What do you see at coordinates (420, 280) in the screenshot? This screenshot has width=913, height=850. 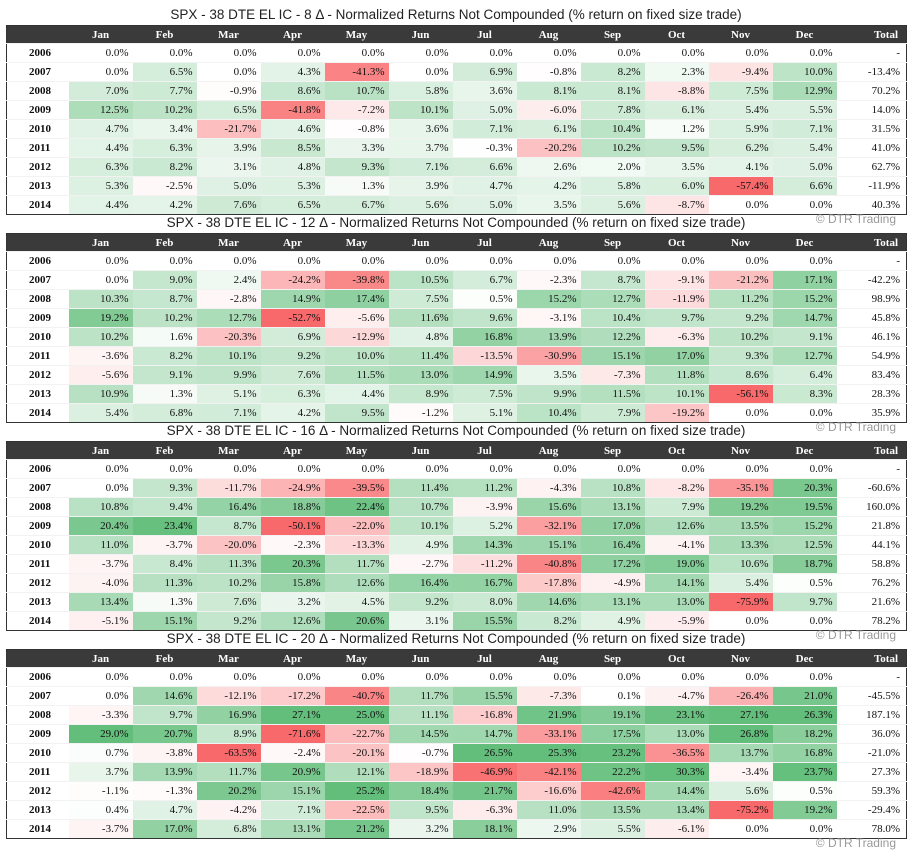 I see `return-cell: 10.5%` at bounding box center [420, 280].